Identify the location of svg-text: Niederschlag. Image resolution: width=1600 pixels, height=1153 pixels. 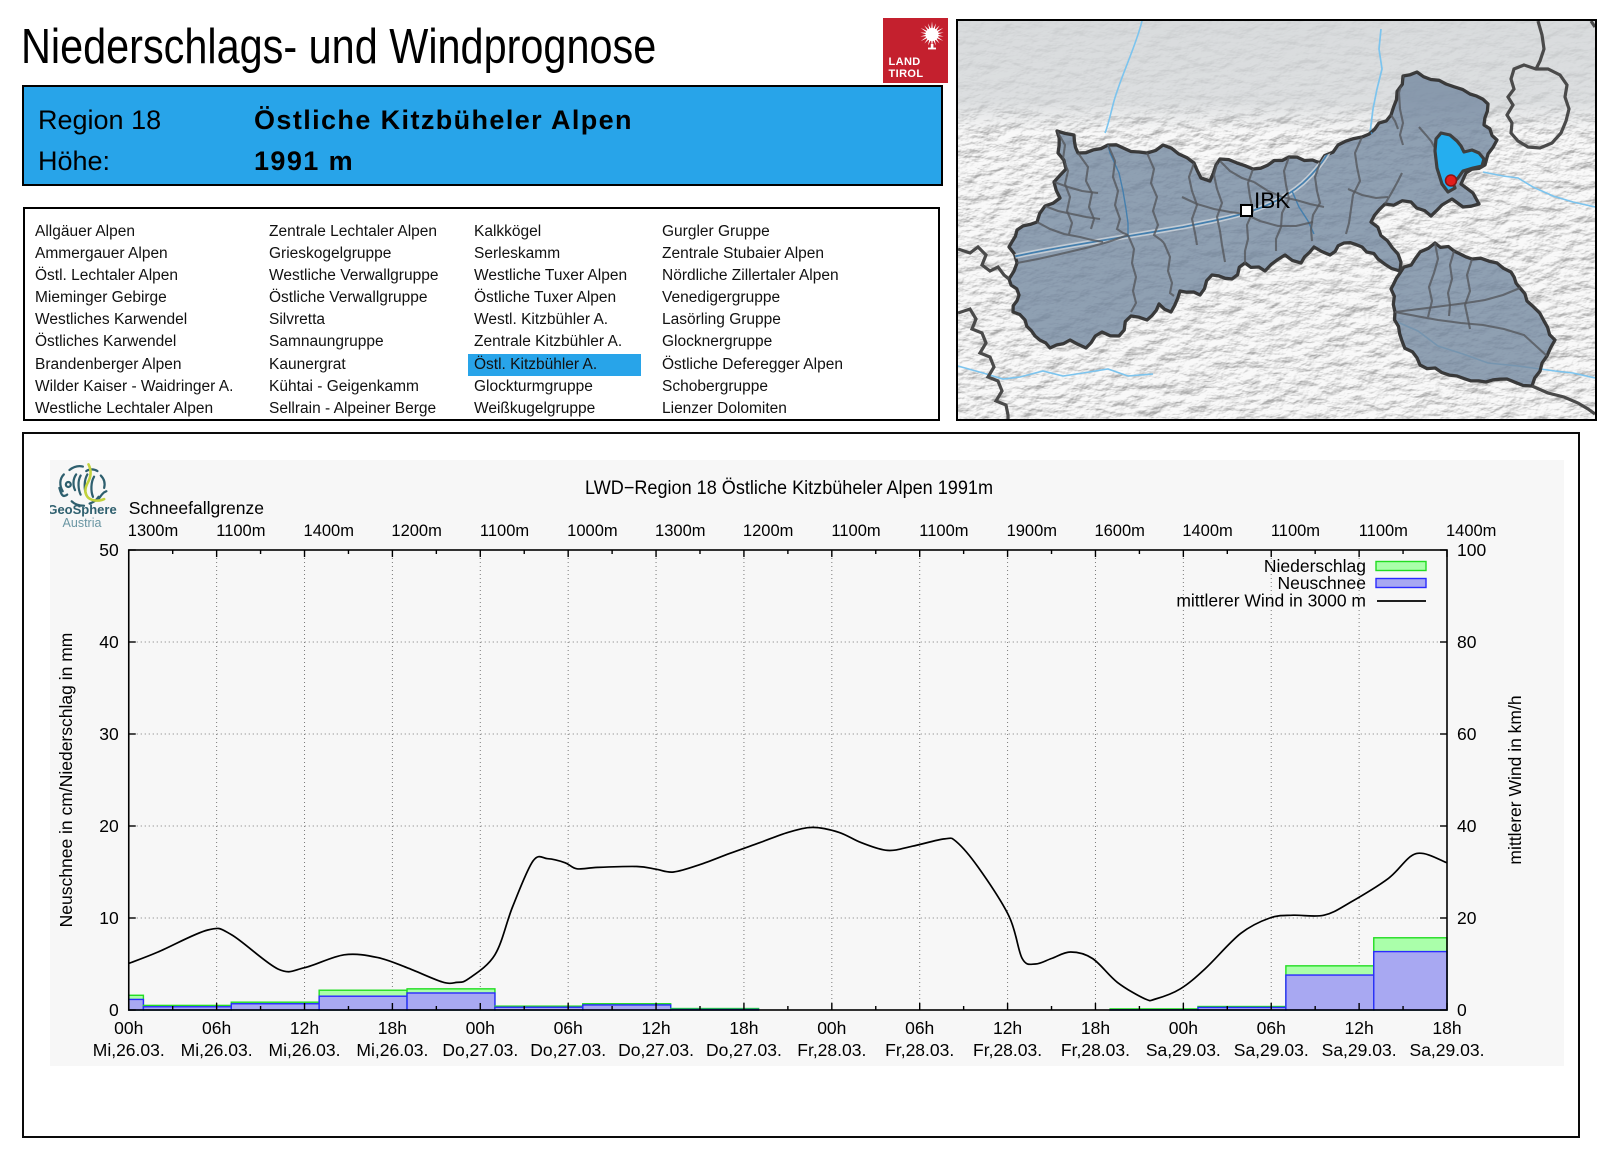
(1315, 566).